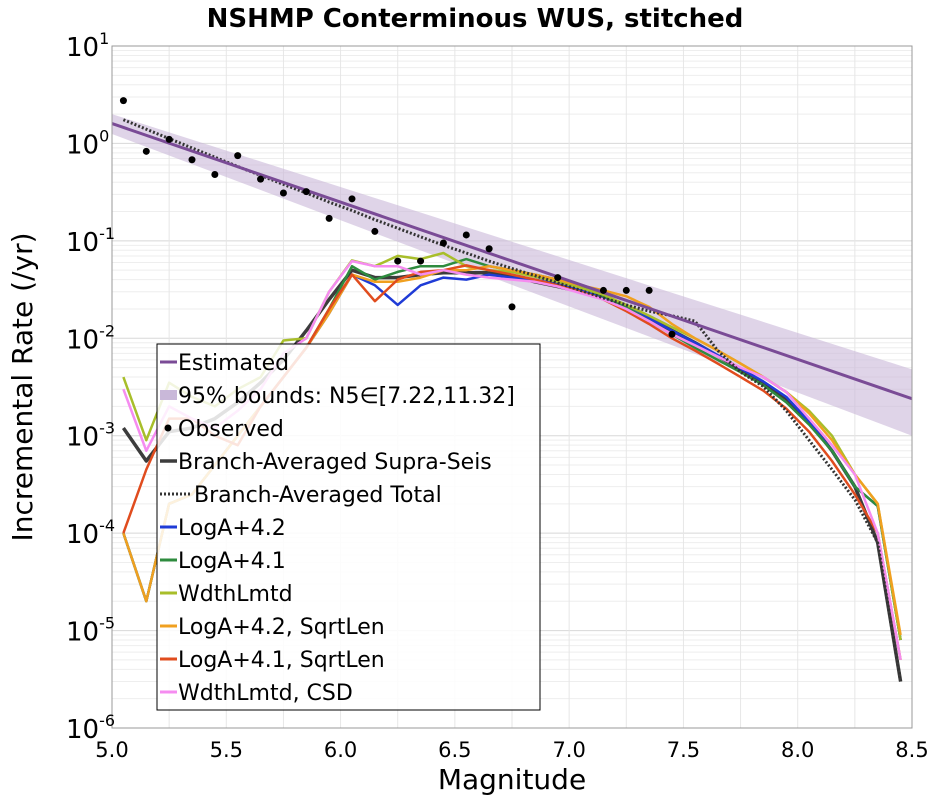  Describe the element at coordinates (90, 338) in the screenshot. I see `y-tick-label: 10⁻²` at that location.